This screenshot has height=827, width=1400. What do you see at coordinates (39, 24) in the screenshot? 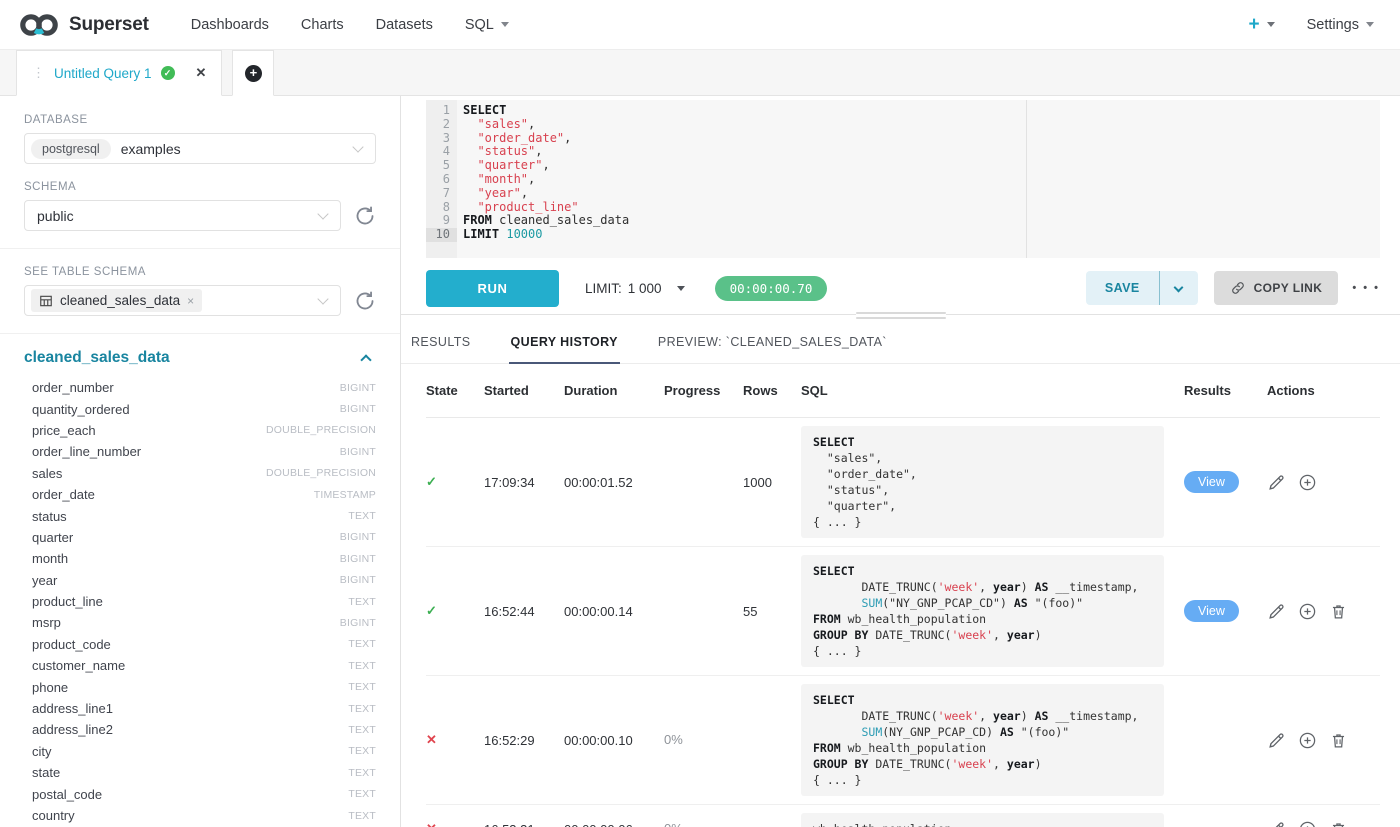
I see `superset-logo-icon` at bounding box center [39, 24].